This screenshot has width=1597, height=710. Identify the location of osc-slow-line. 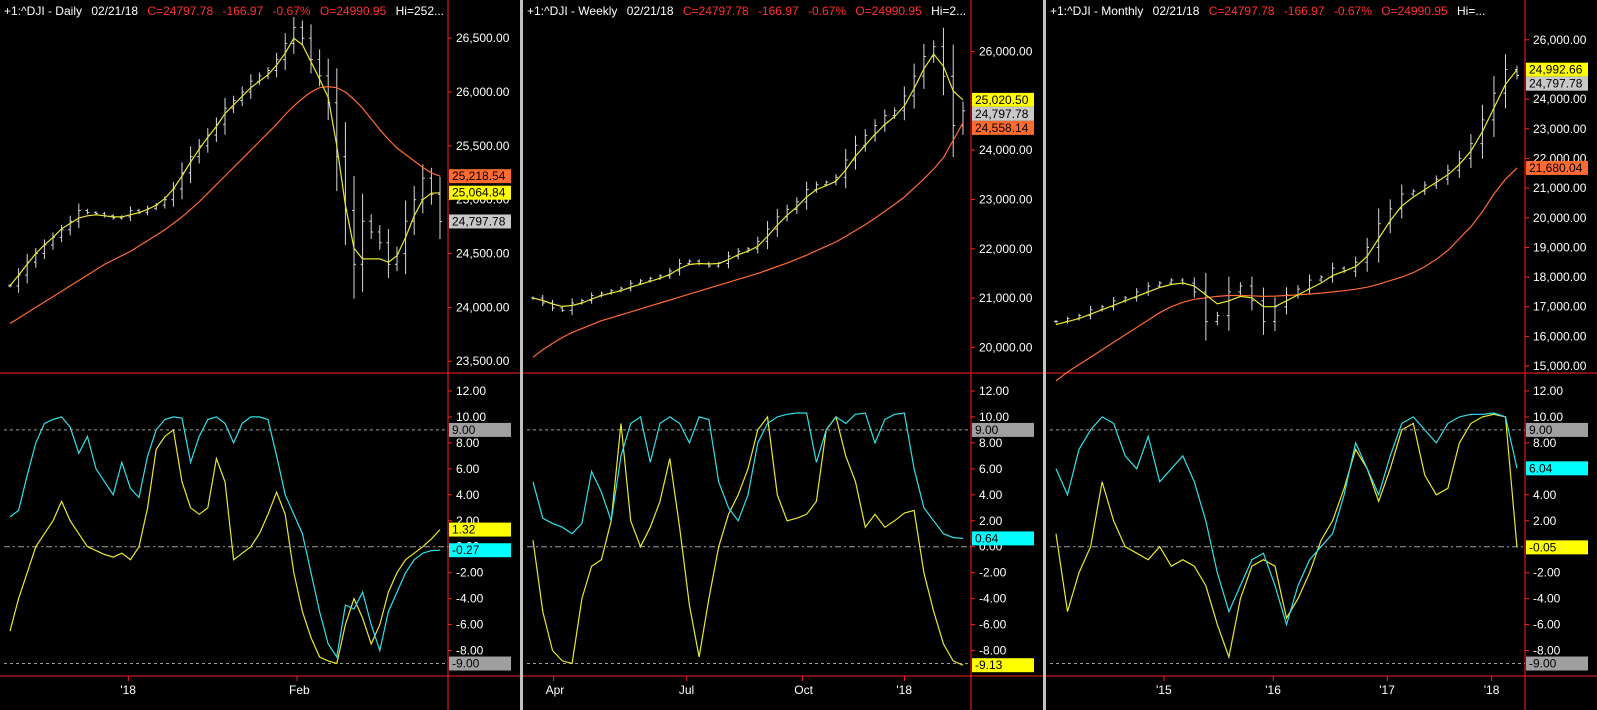
(225, 546).